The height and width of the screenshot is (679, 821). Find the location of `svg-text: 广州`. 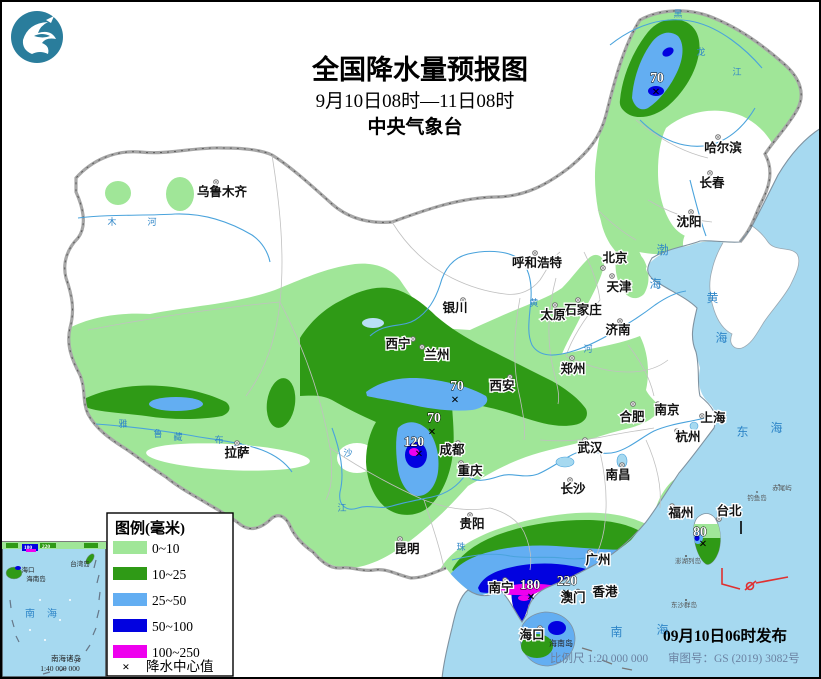

svg-text: 广州 is located at coordinates (597, 559).